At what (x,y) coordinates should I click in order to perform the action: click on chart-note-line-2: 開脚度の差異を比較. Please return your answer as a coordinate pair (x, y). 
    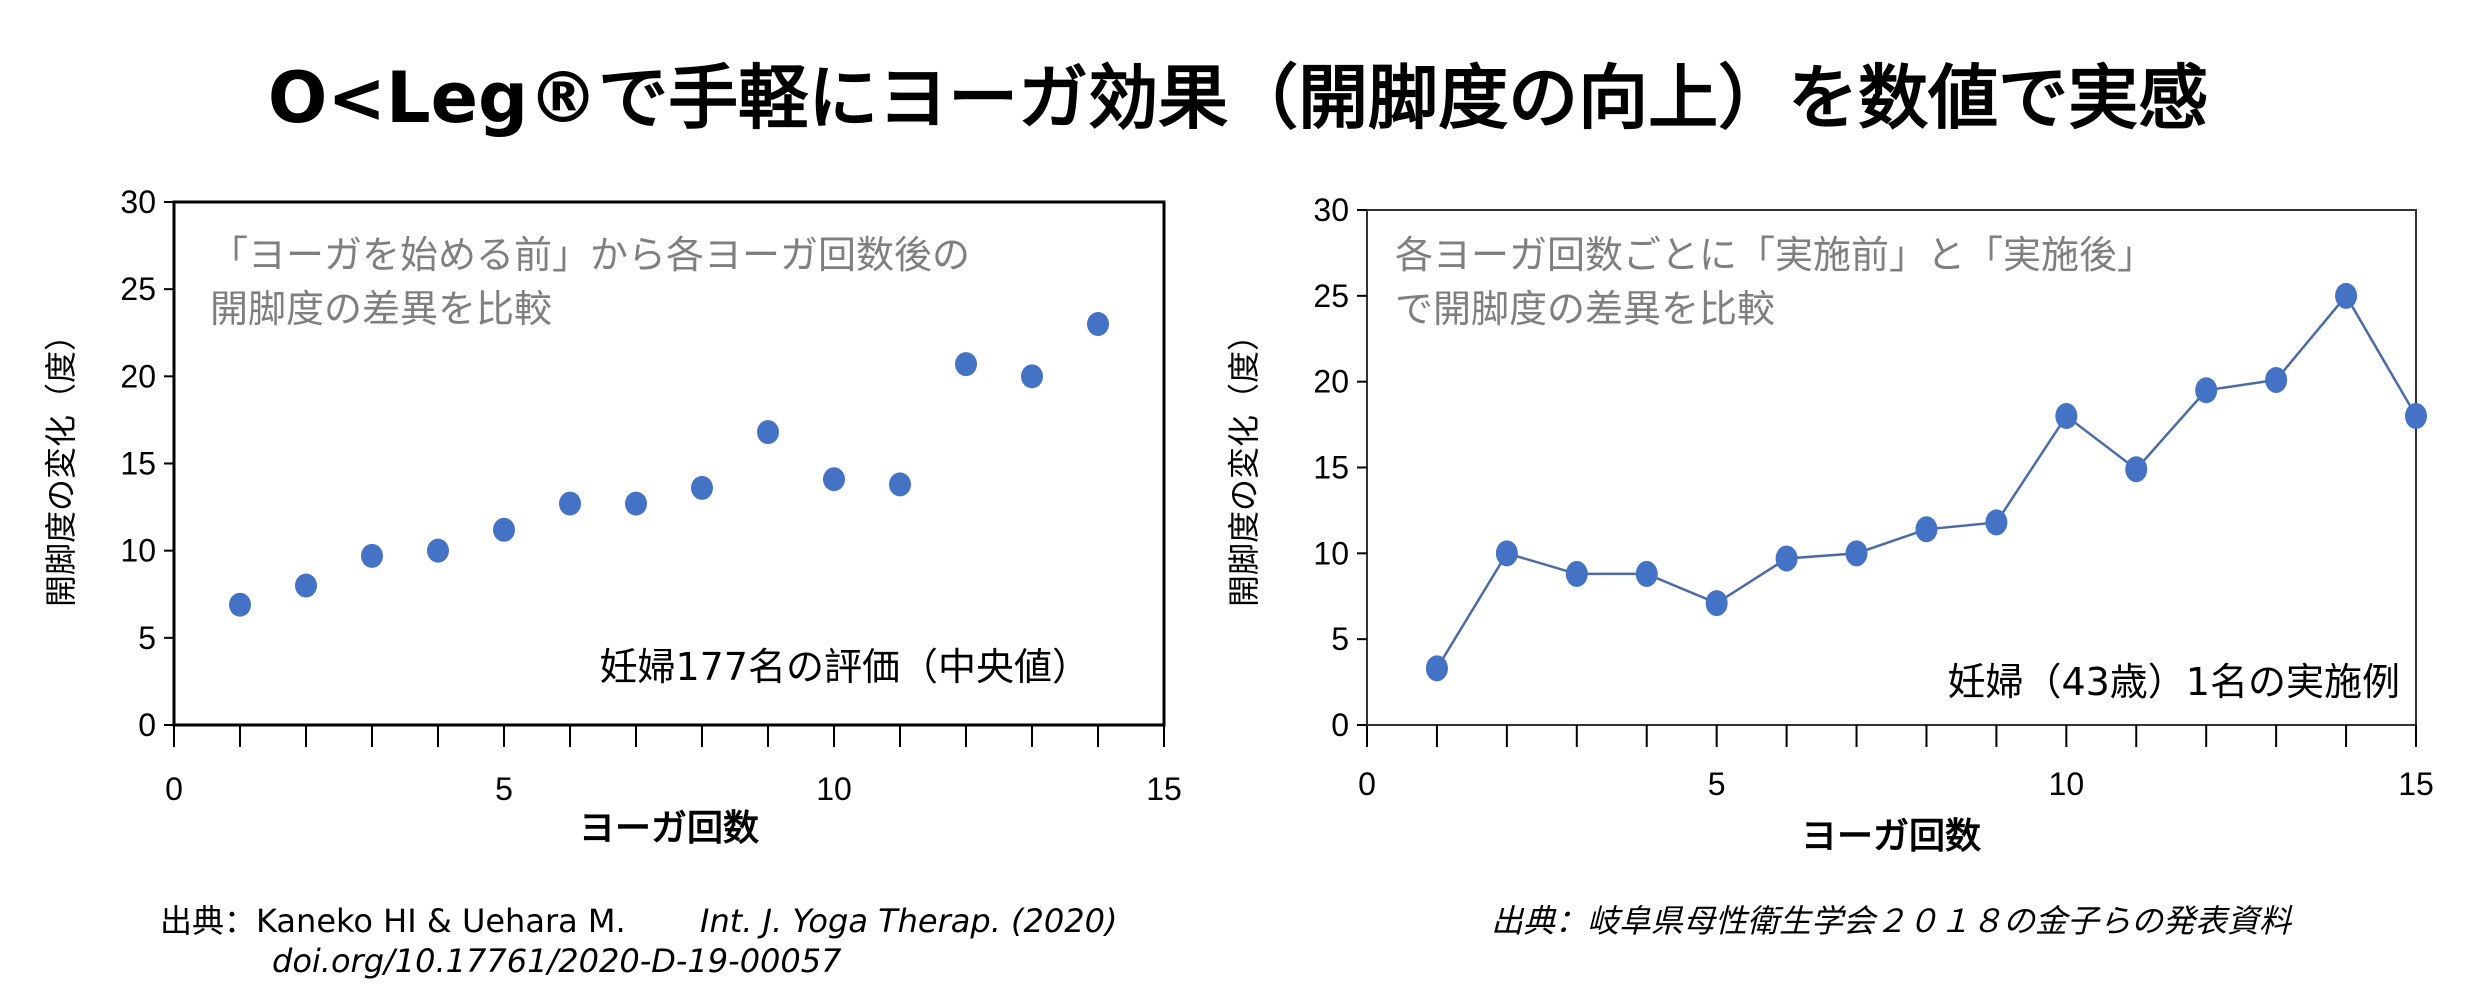
    Looking at the image, I should click on (381, 309).